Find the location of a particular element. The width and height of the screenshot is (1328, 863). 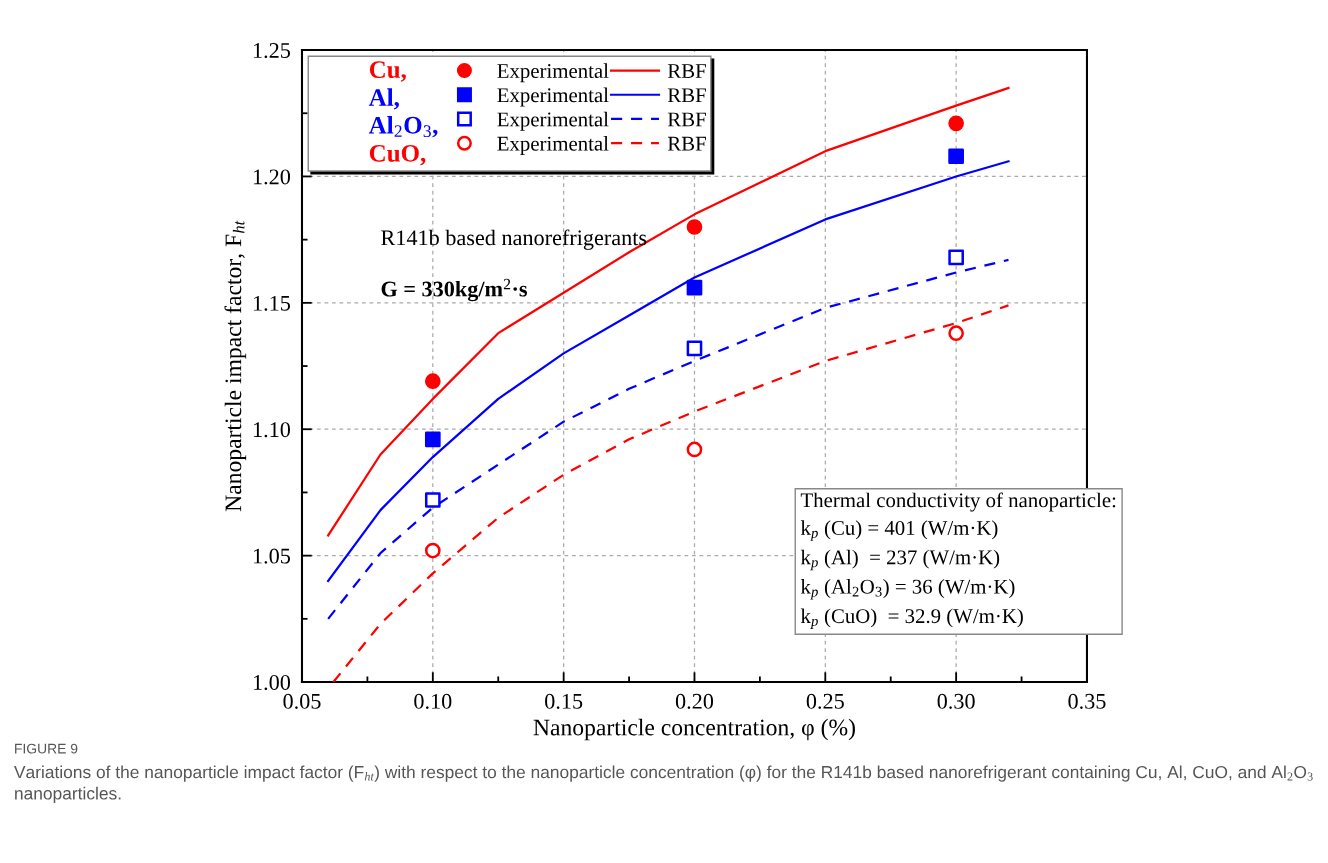

x-tick-label: 0.20 is located at coordinates (694, 701).